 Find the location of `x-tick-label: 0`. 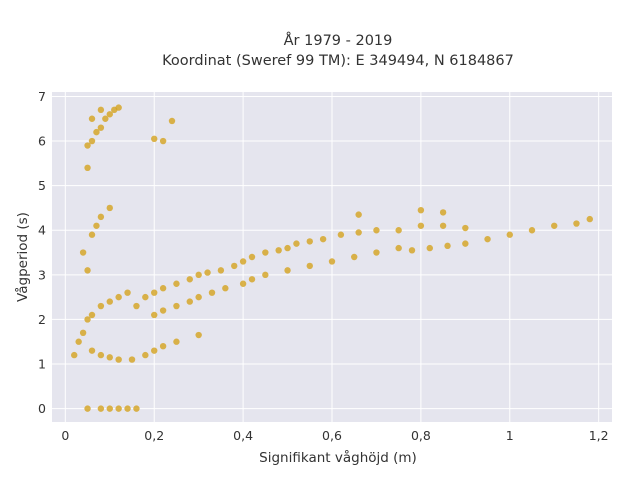

x-tick-label: 0 is located at coordinates (65, 435).